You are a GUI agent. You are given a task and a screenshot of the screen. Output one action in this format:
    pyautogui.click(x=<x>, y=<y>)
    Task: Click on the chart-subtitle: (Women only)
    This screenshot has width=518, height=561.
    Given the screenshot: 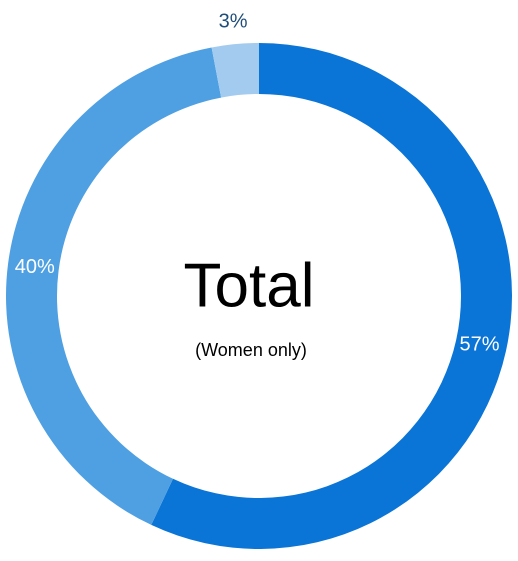 What is the action you would take?
    pyautogui.click(x=251, y=350)
    